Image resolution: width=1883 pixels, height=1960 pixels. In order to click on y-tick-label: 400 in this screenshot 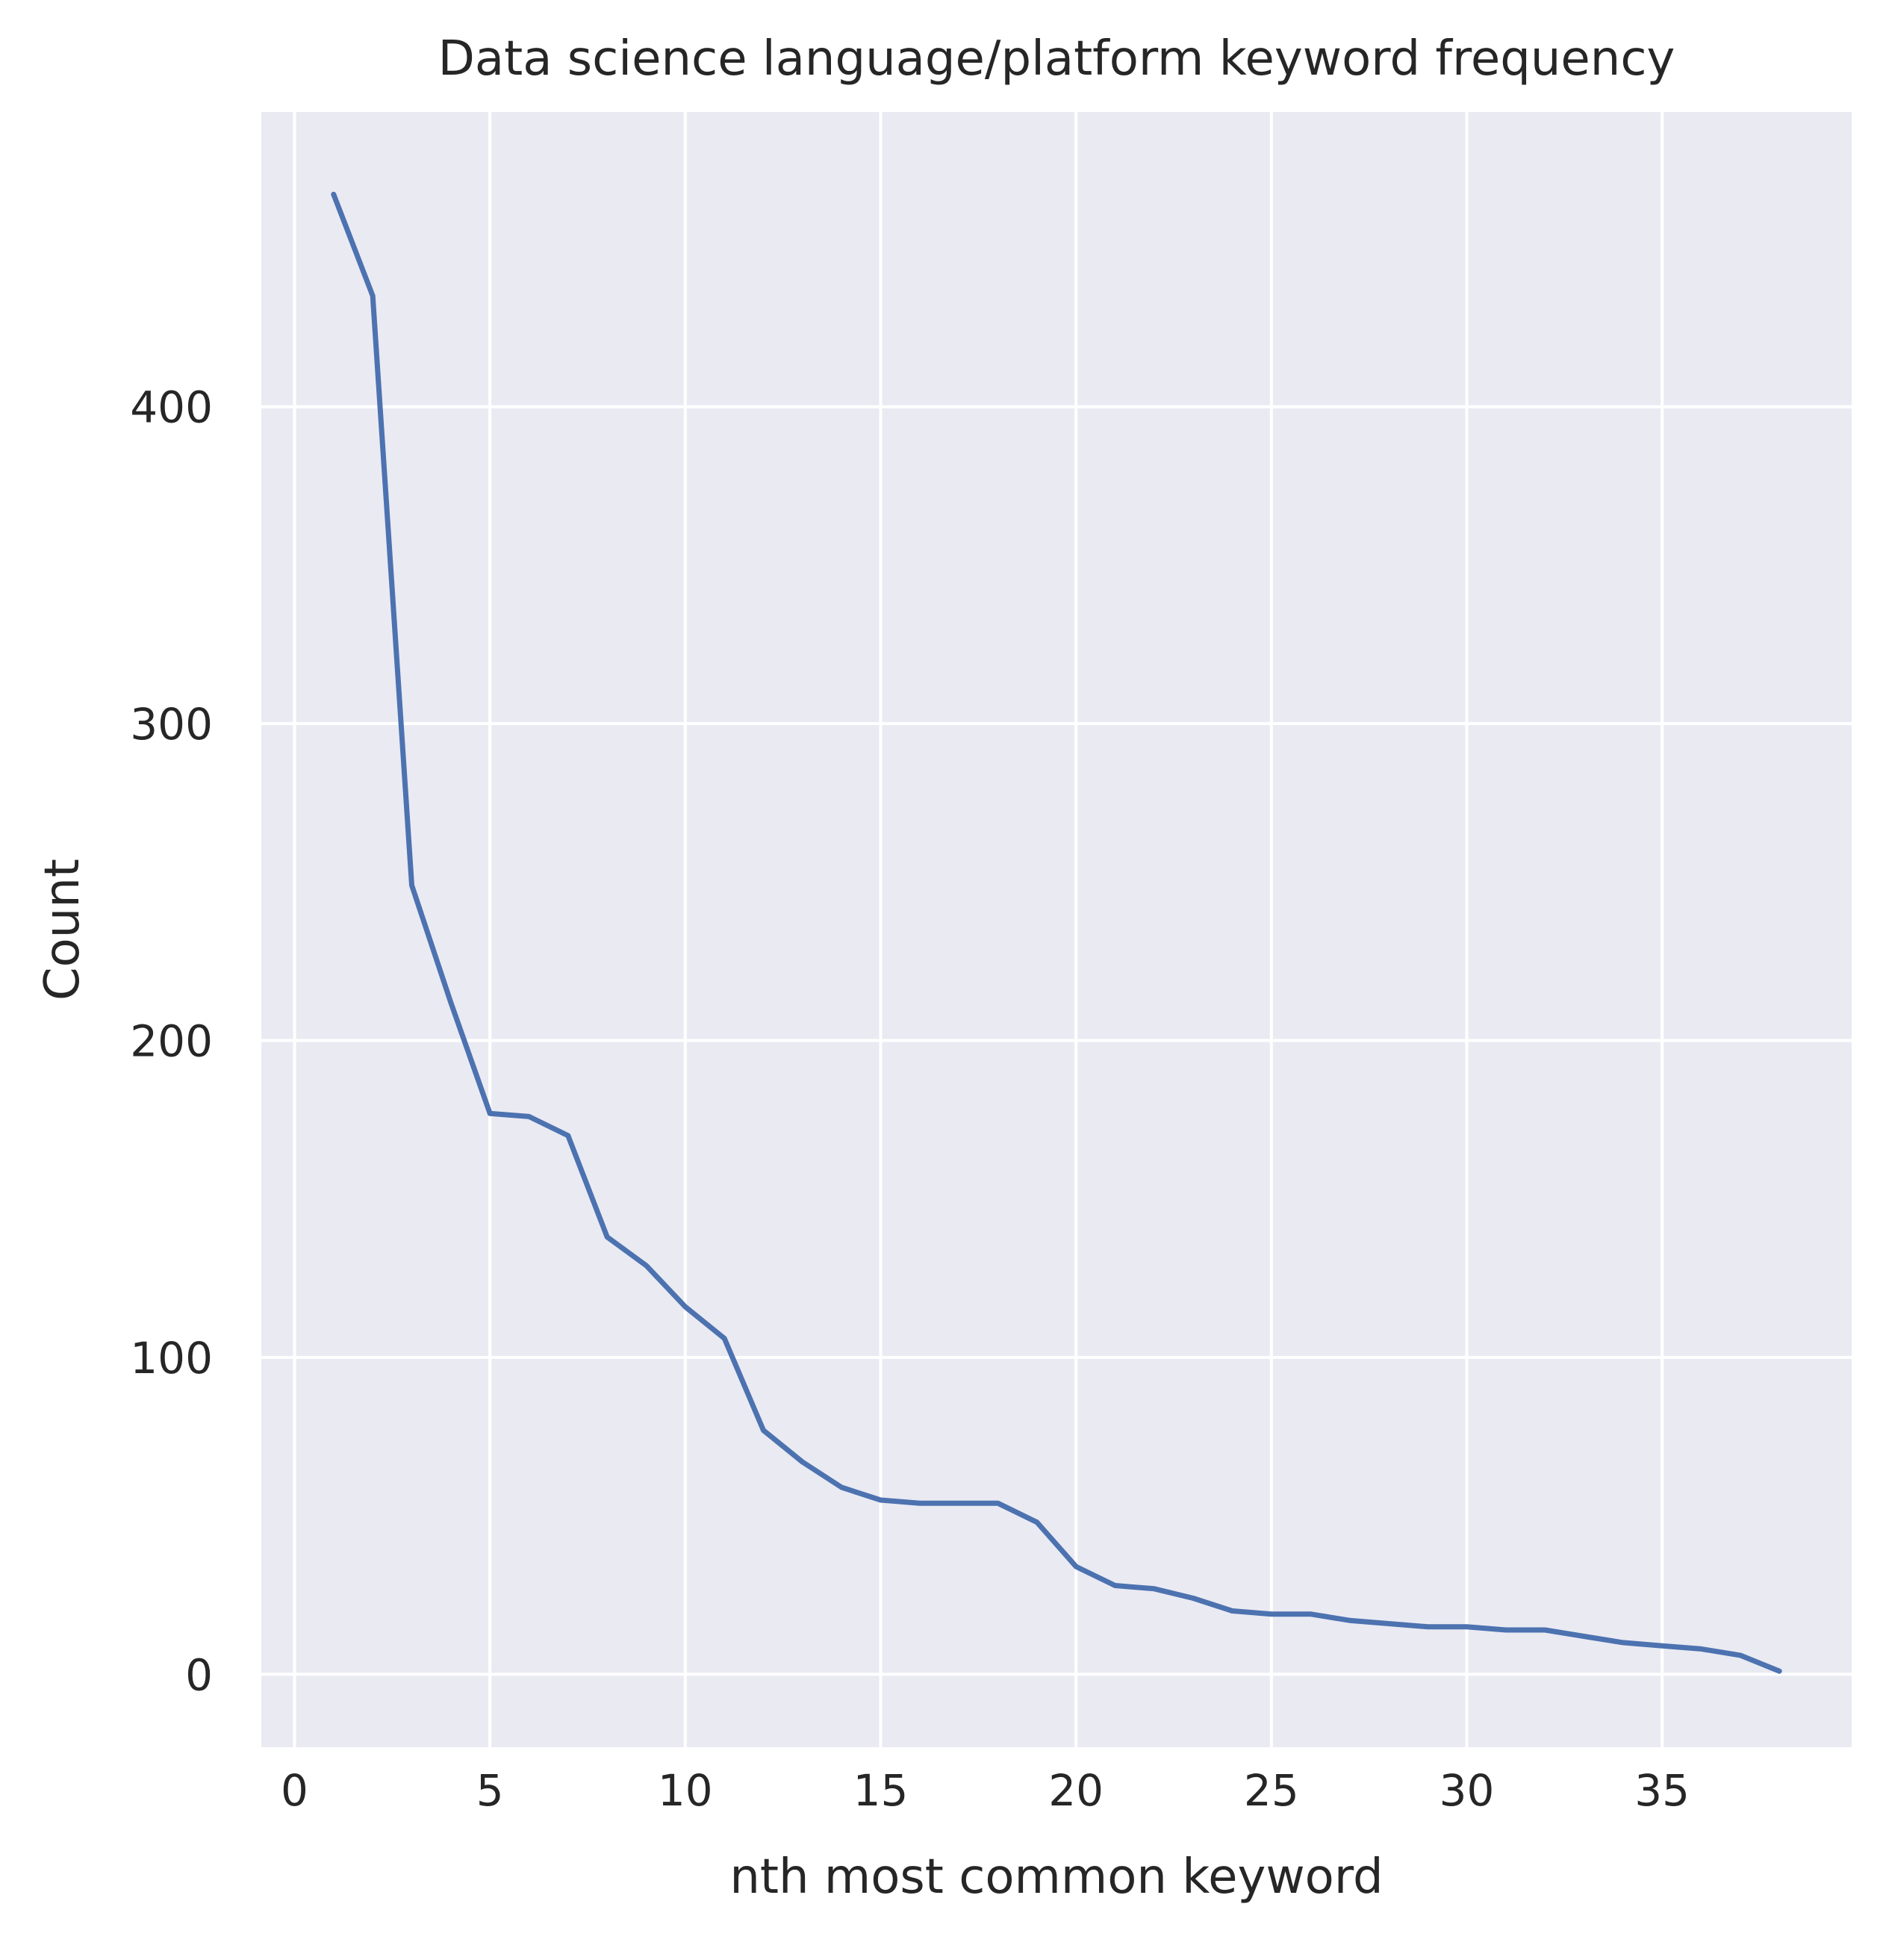, I will do `click(171, 407)`.